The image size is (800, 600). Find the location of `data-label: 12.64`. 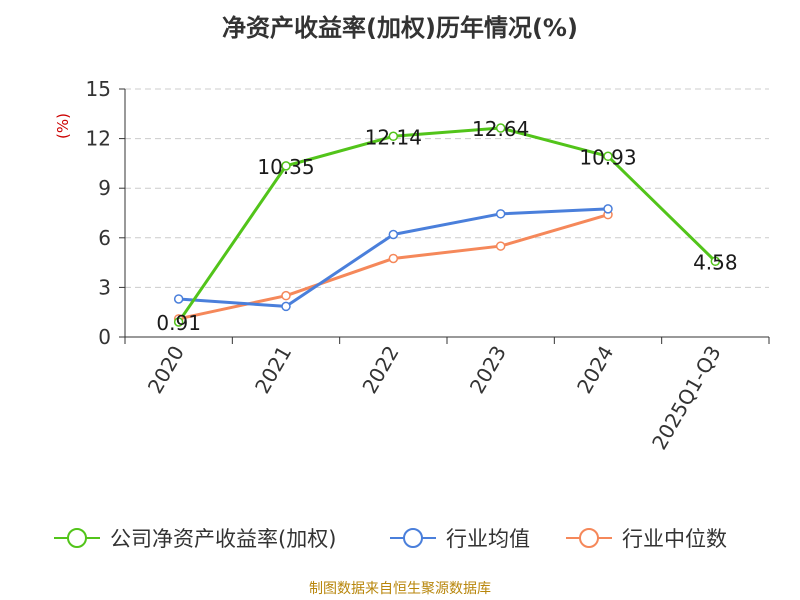

data-label: 12.64 is located at coordinates (500, 129).